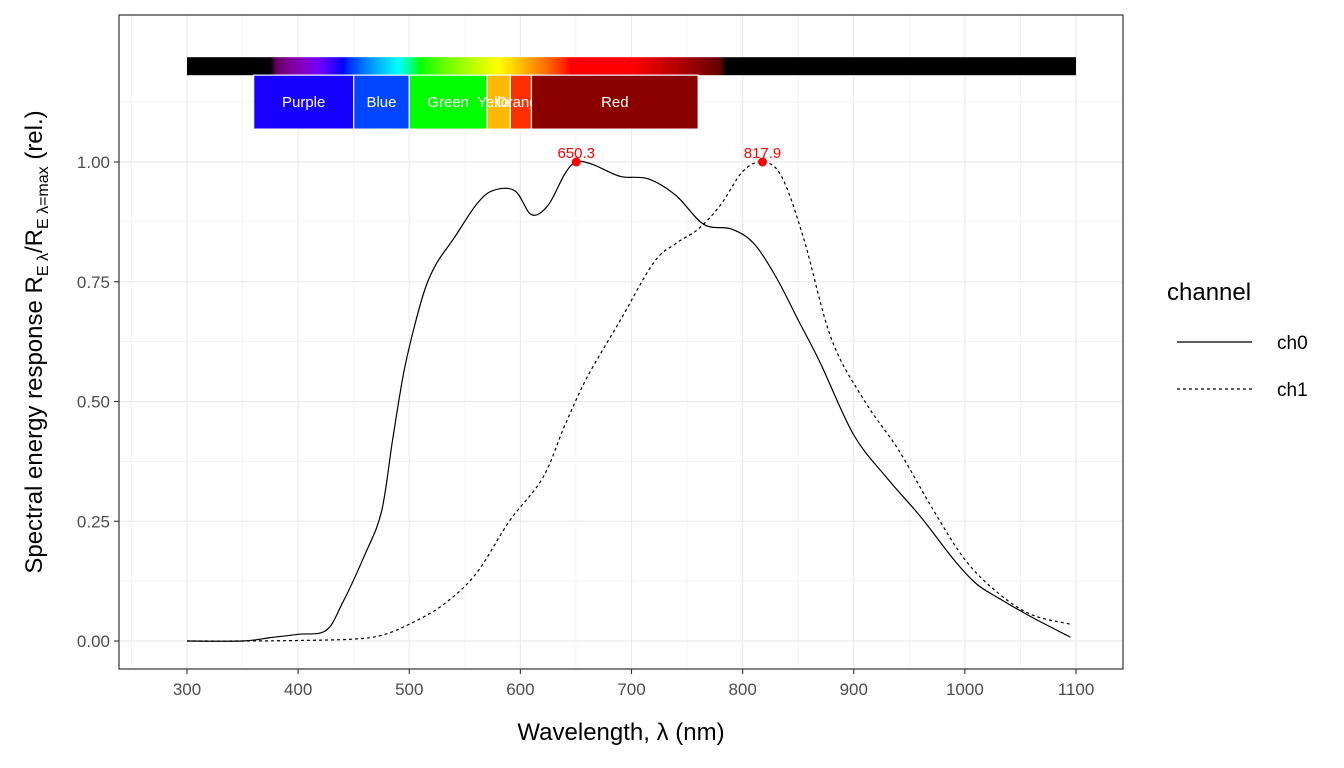 The height and width of the screenshot is (768, 1344). I want to click on legend-title: channel, so click(1209, 292).